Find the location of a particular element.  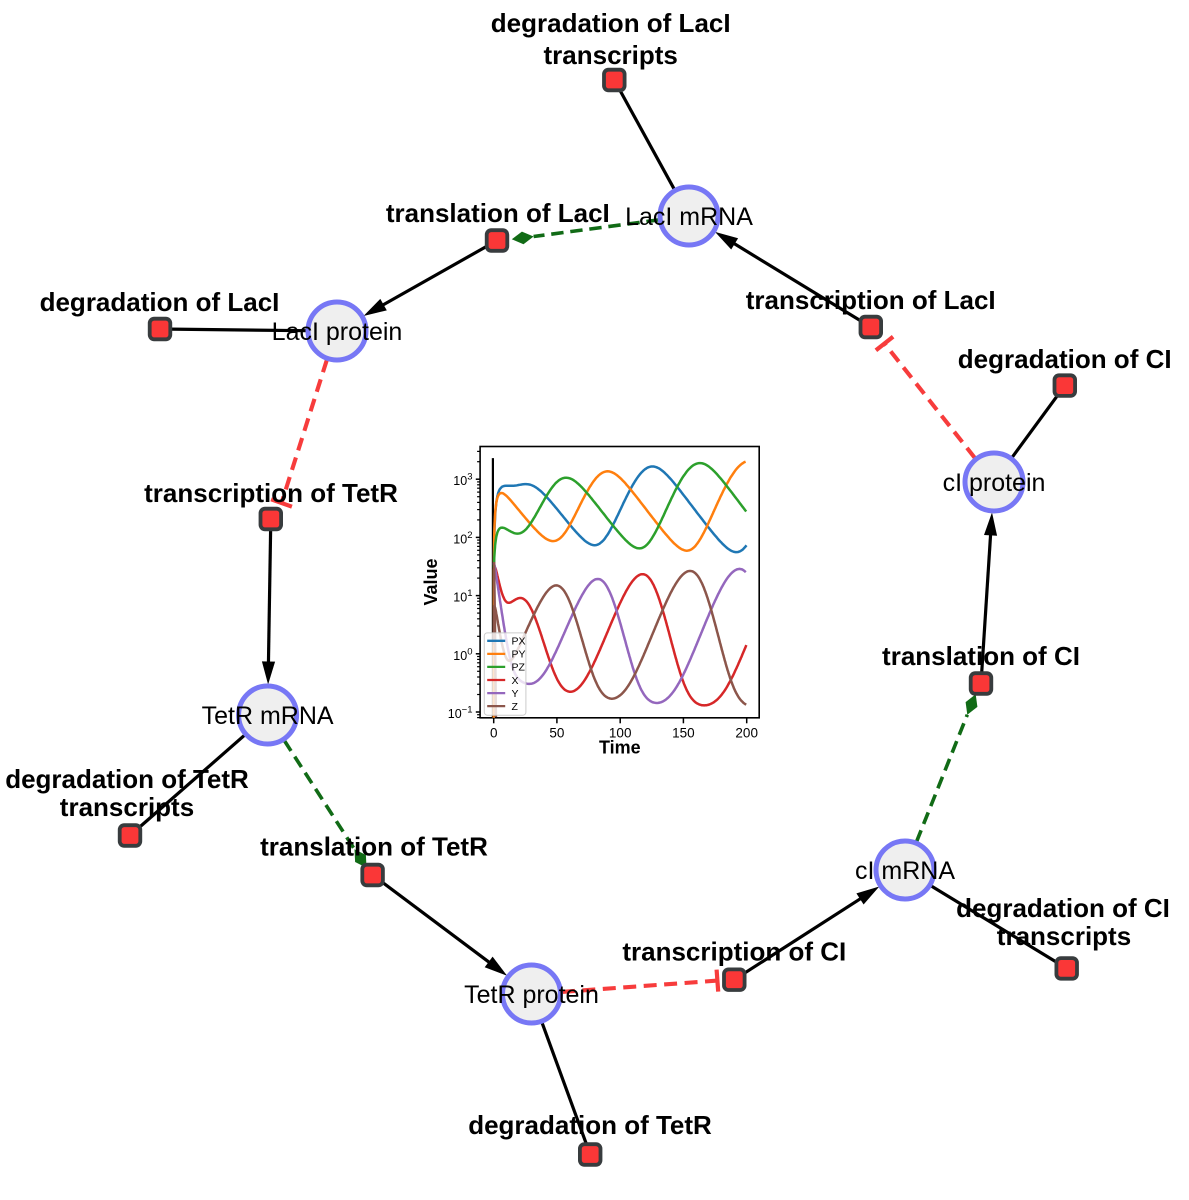

svg-text: PX is located at coordinates (519, 642).